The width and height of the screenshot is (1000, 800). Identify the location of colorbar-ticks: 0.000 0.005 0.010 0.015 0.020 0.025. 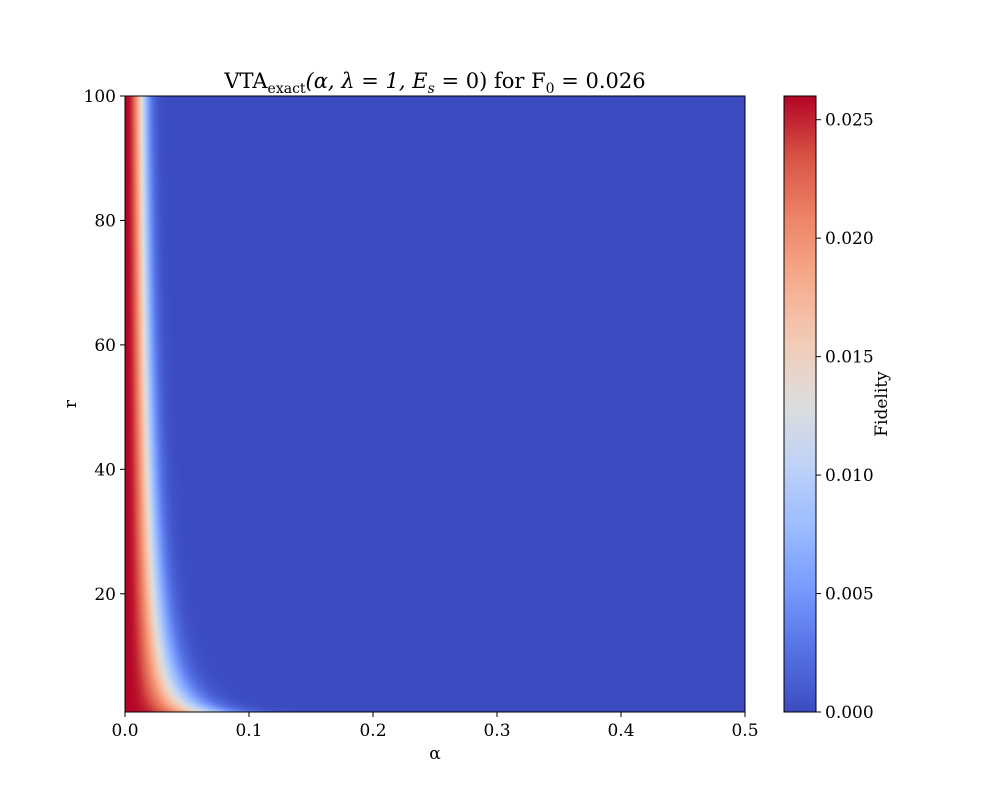
(845, 417).